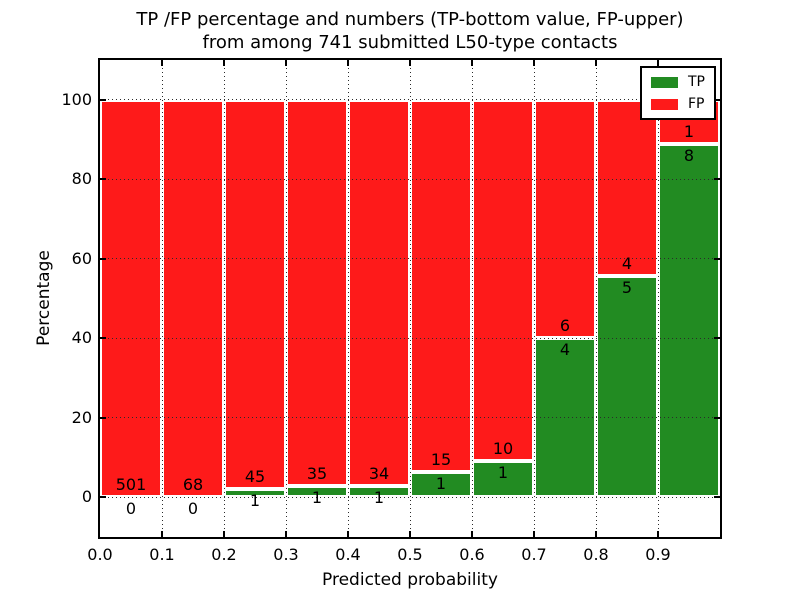 This screenshot has height=600, width=800. I want to click on x-tick-label: 0.2, so click(224, 554).